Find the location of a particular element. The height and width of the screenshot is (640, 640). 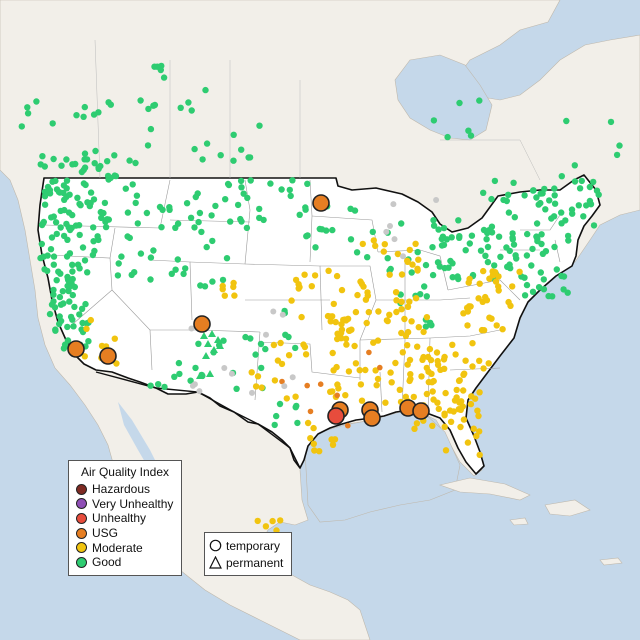

legend-label-moderate: Moderate is located at coordinates (117, 547).